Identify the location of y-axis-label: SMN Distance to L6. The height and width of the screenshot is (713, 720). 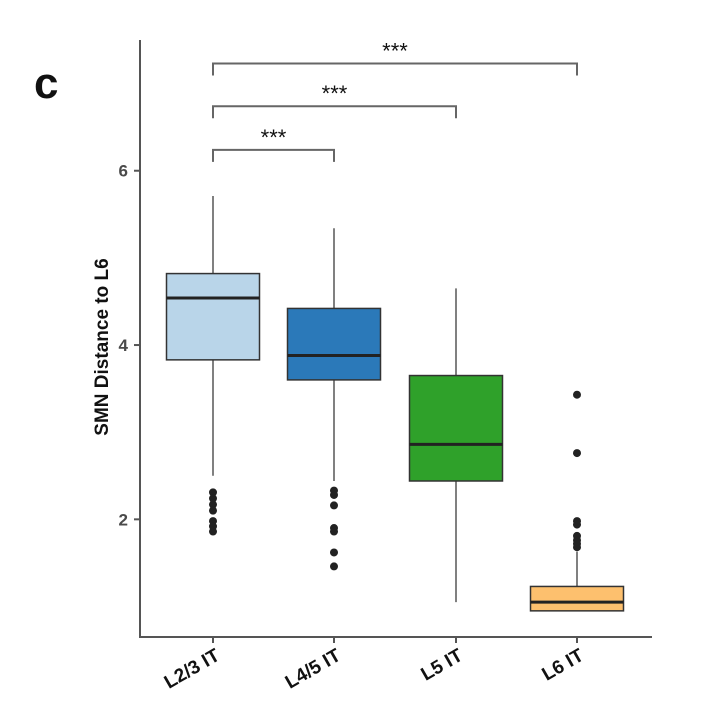
(102, 346).